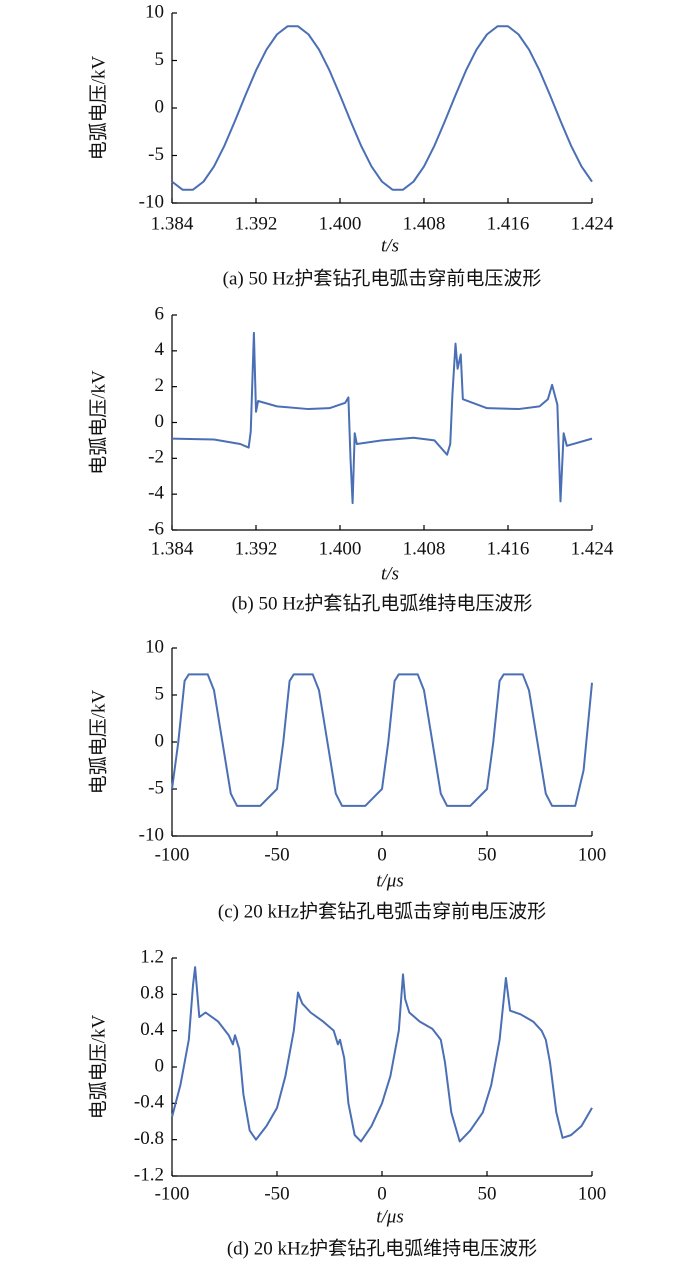 This screenshot has width=700, height=1264. I want to click on y-tick-label: 0.8, so click(152, 993).